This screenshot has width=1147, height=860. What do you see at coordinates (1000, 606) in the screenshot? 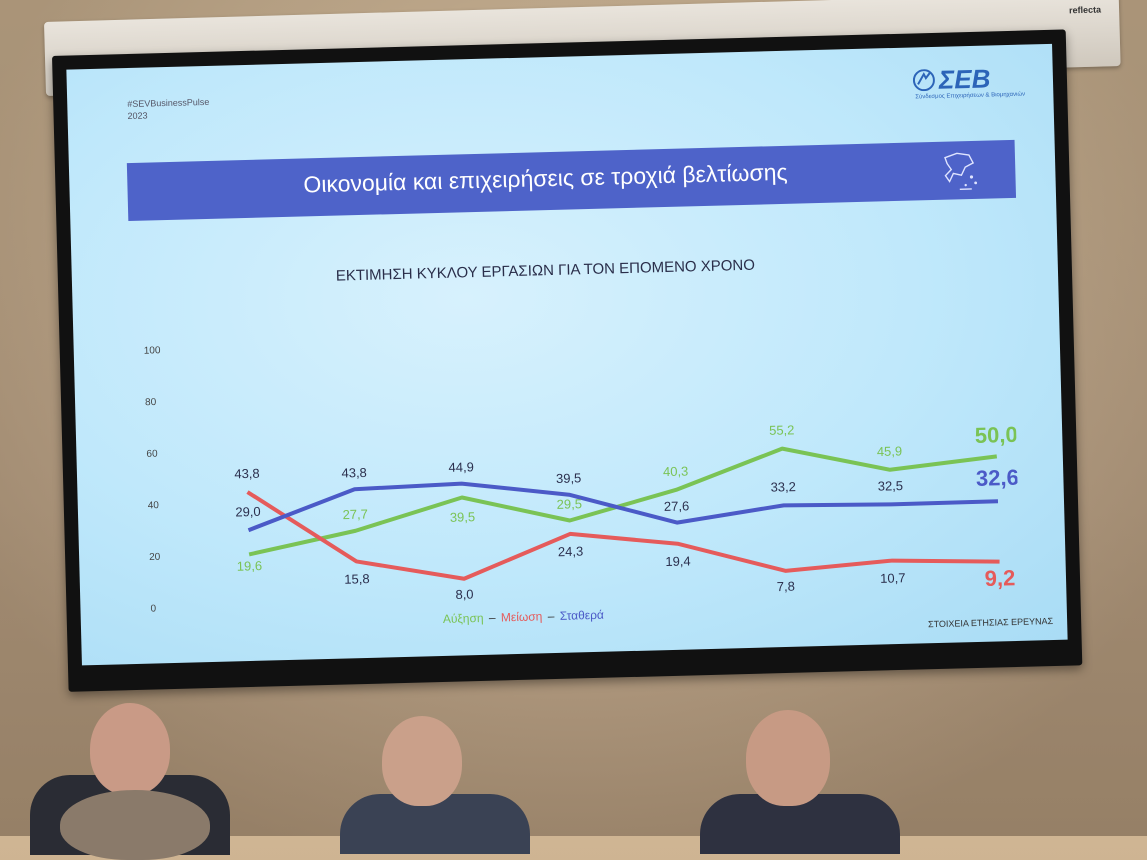
I see `x-tick-label: 2023` at bounding box center [1000, 606].